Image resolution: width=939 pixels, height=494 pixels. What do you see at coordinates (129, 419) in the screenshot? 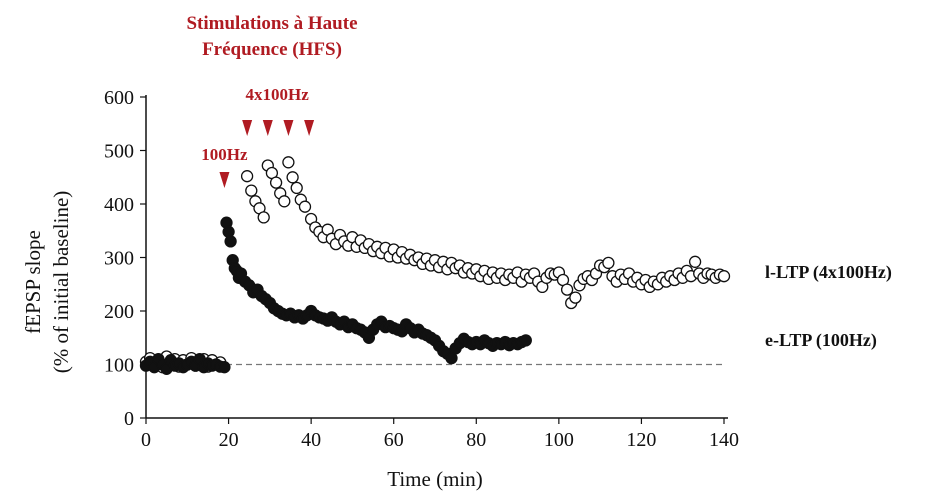
I see `y-tick-label: 0` at bounding box center [129, 419].